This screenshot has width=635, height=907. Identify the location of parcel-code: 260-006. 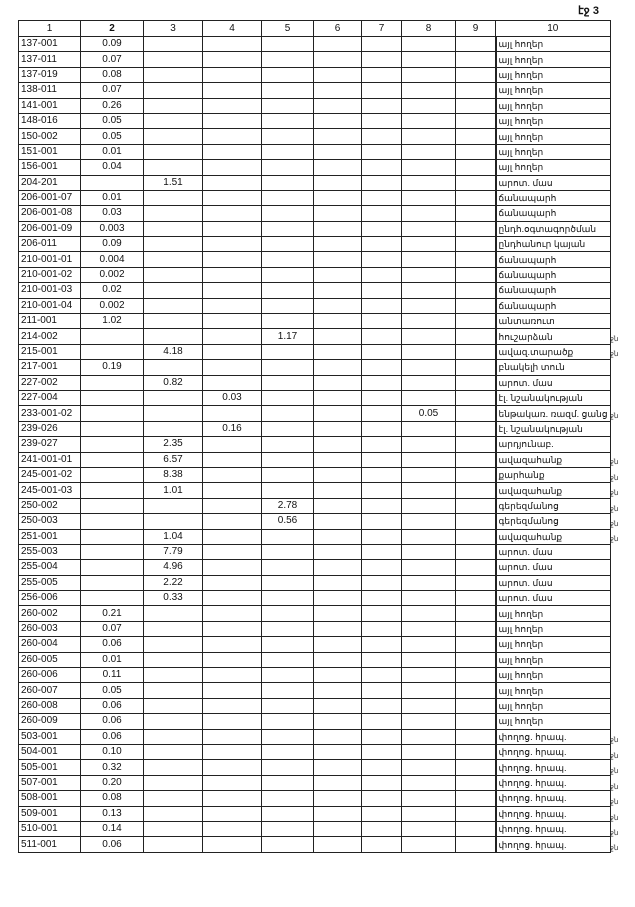
(49, 675).